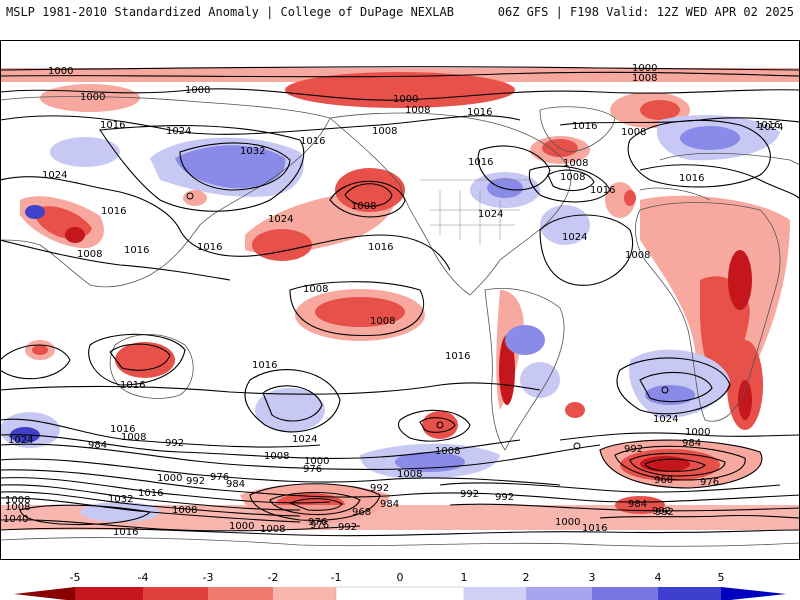 The height and width of the screenshot is (600, 800). What do you see at coordinates (361, 512) in the screenshot?
I see `isobar-label: 968` at bounding box center [361, 512].